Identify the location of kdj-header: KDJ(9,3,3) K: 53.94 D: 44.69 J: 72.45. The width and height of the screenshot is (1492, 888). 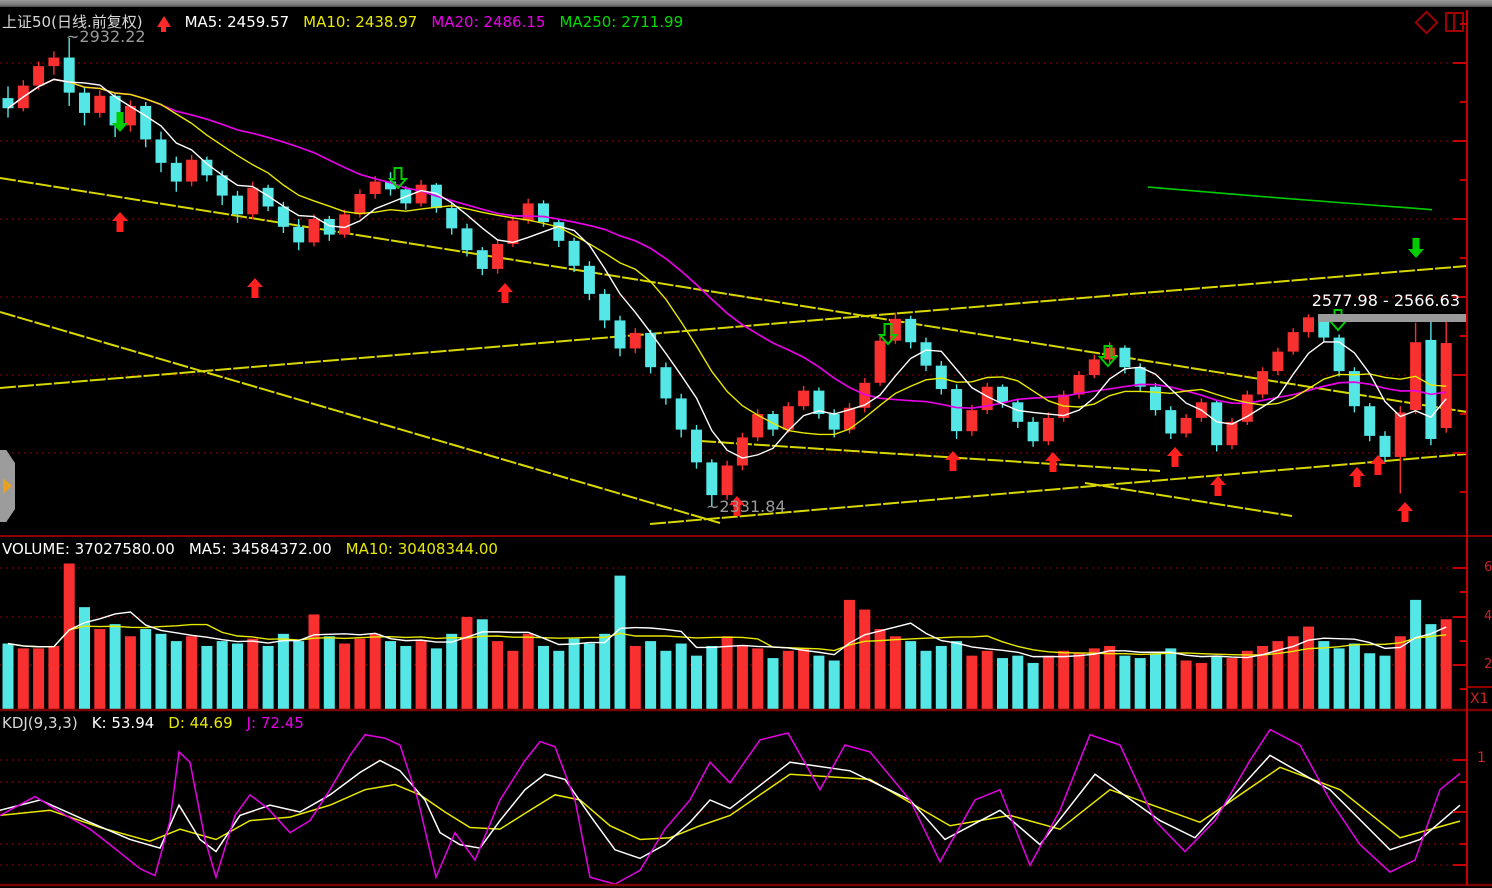
(153, 723).